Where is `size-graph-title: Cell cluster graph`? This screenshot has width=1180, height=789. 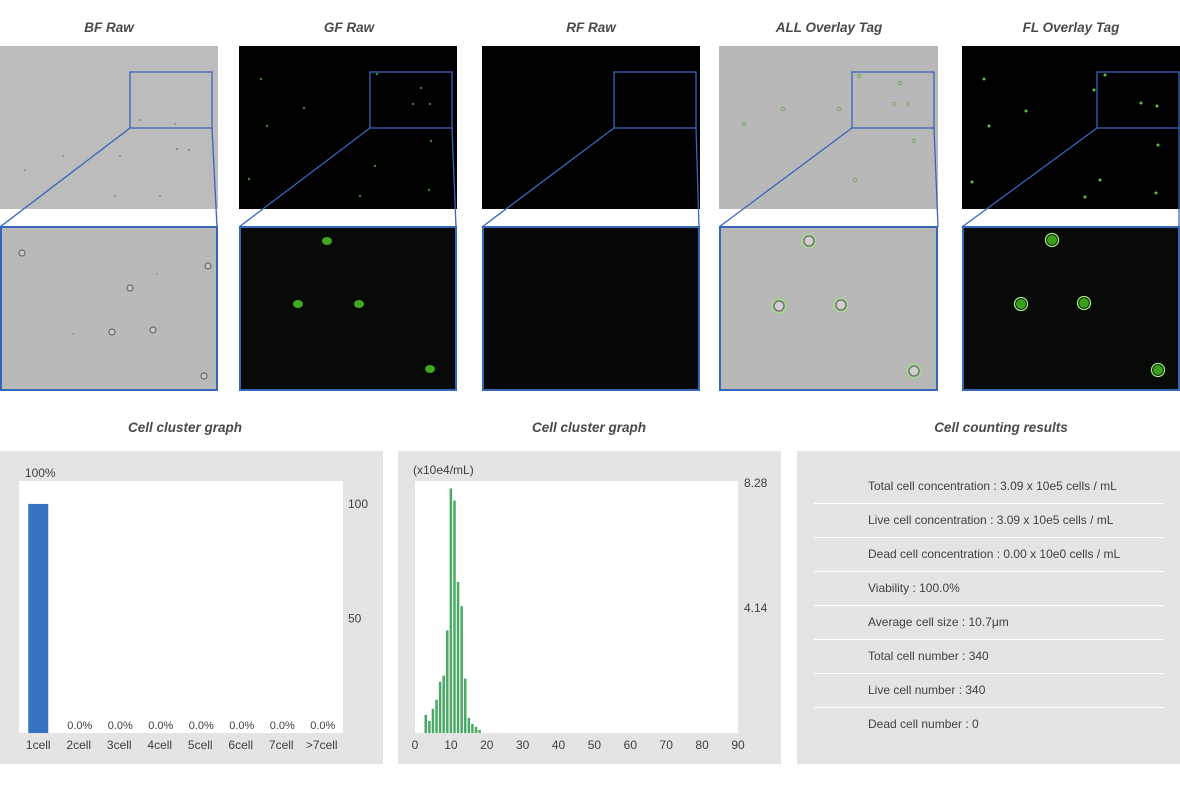 size-graph-title: Cell cluster graph is located at coordinates (589, 427).